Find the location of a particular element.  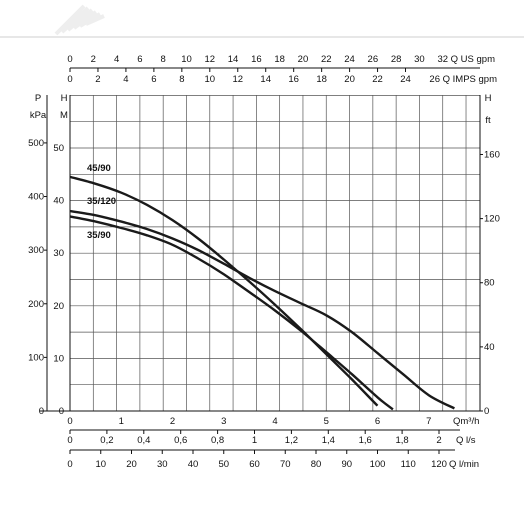

flow-m3h-tick-label: 7 is located at coordinates (428, 421).